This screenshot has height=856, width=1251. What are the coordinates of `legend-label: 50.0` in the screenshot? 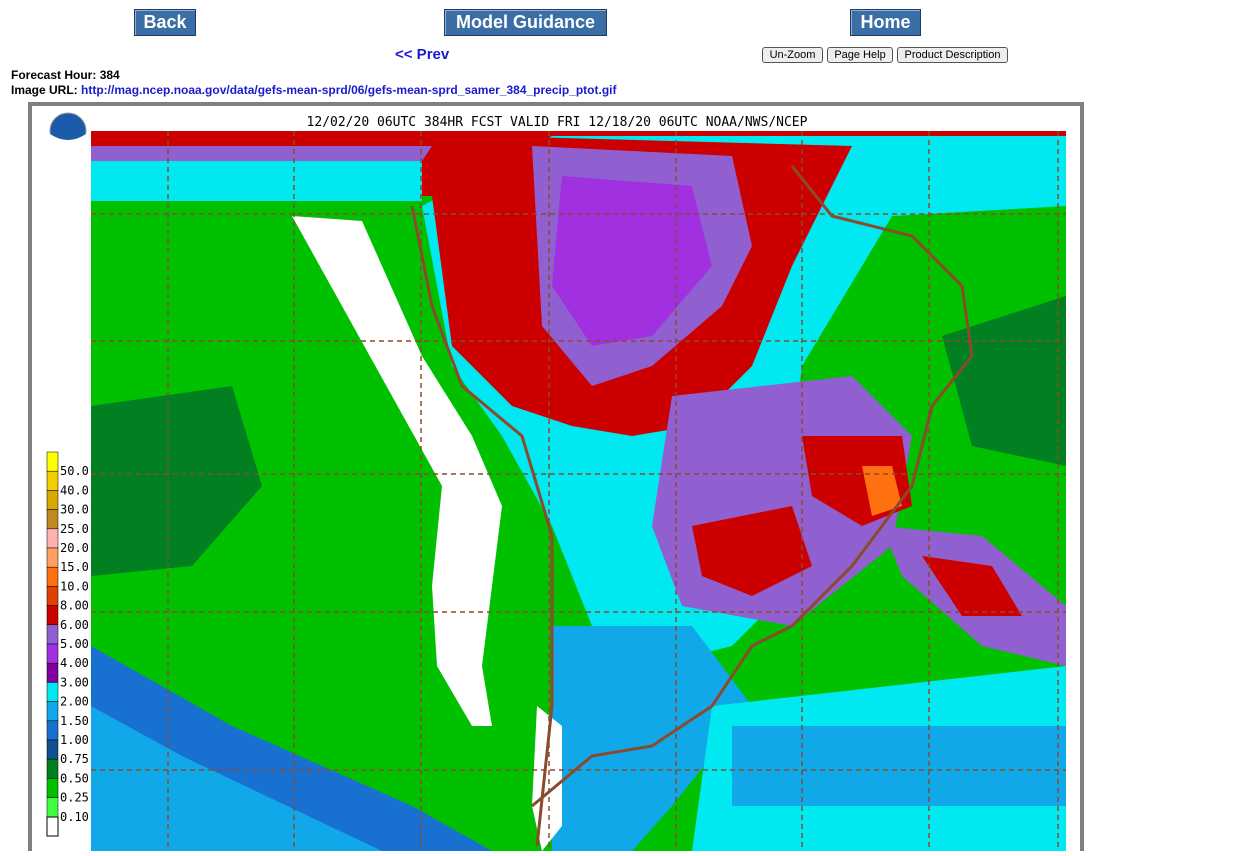 It's located at (74, 471).